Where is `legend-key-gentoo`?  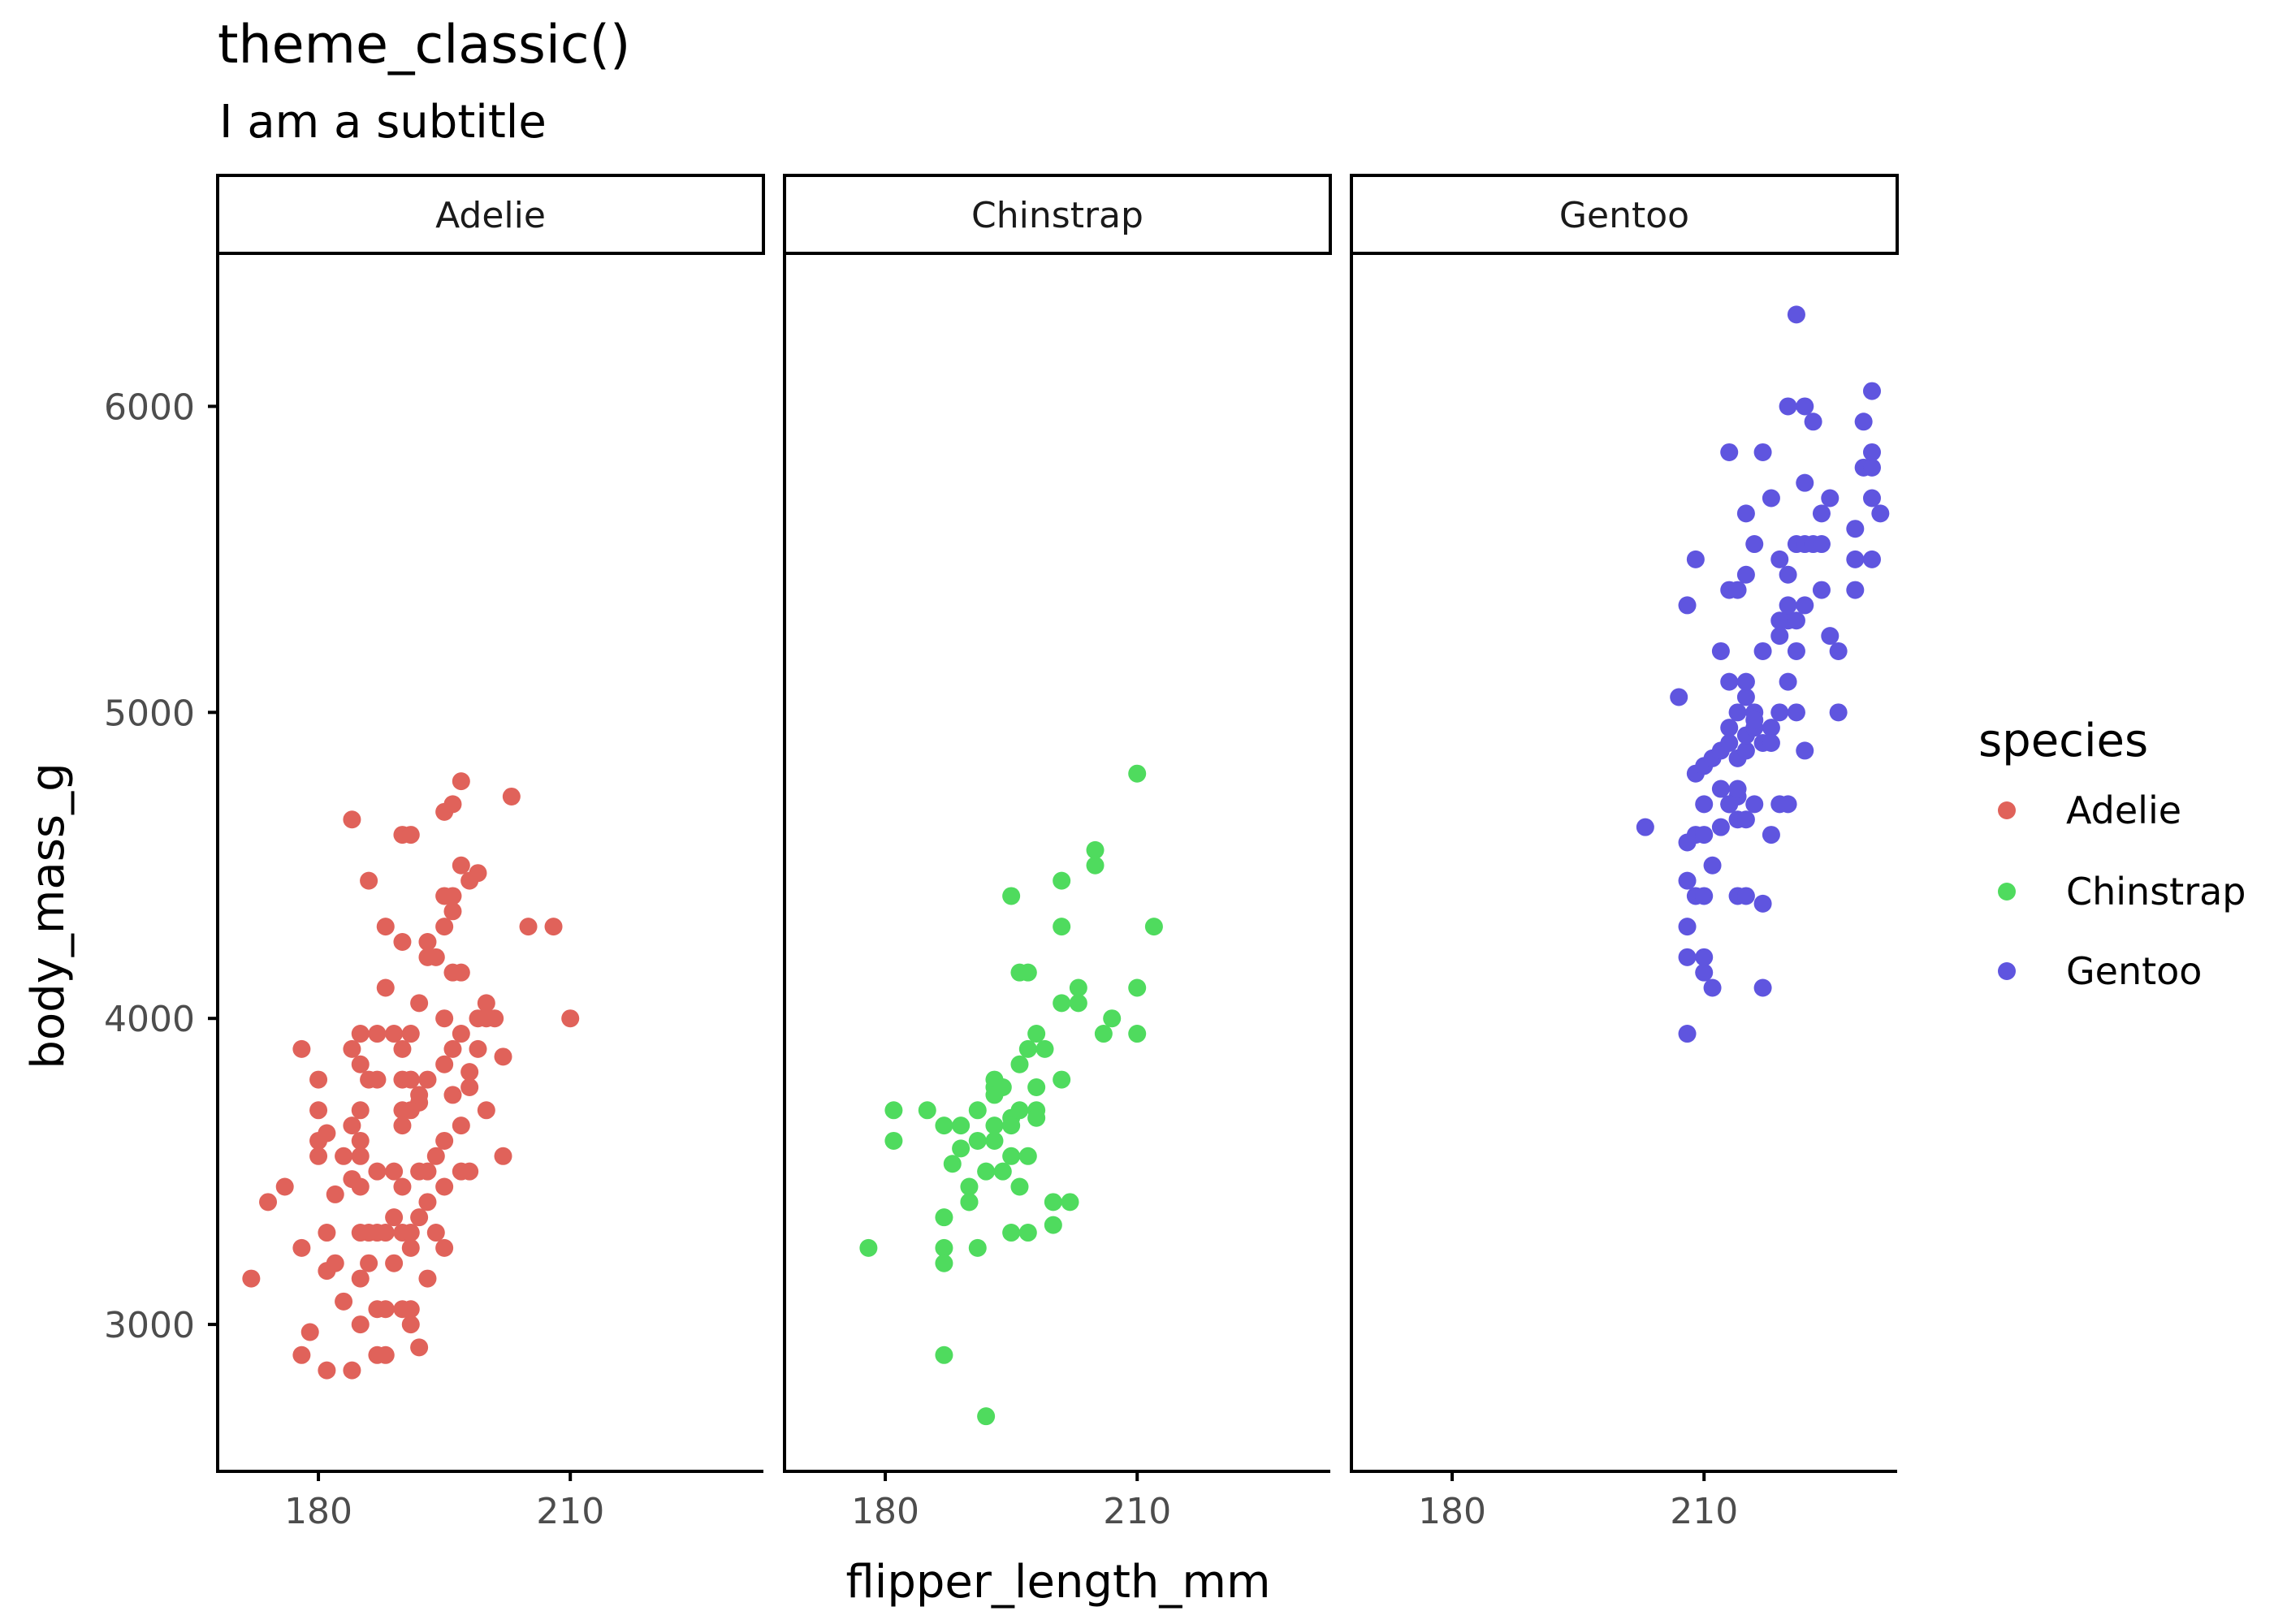 legend-key-gentoo is located at coordinates (2007, 971).